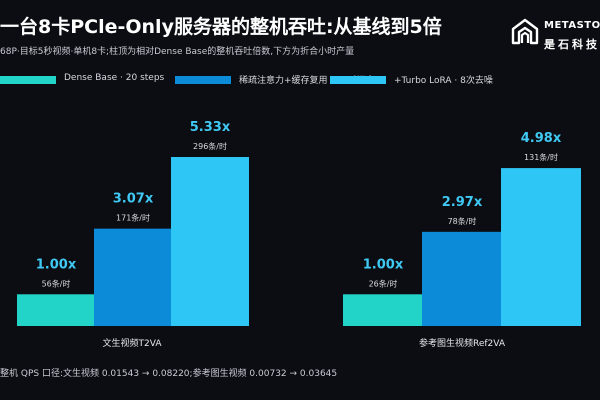  Describe the element at coordinates (462, 221) in the screenshot. I see `bar-throughput-label: 78条/时` at that location.